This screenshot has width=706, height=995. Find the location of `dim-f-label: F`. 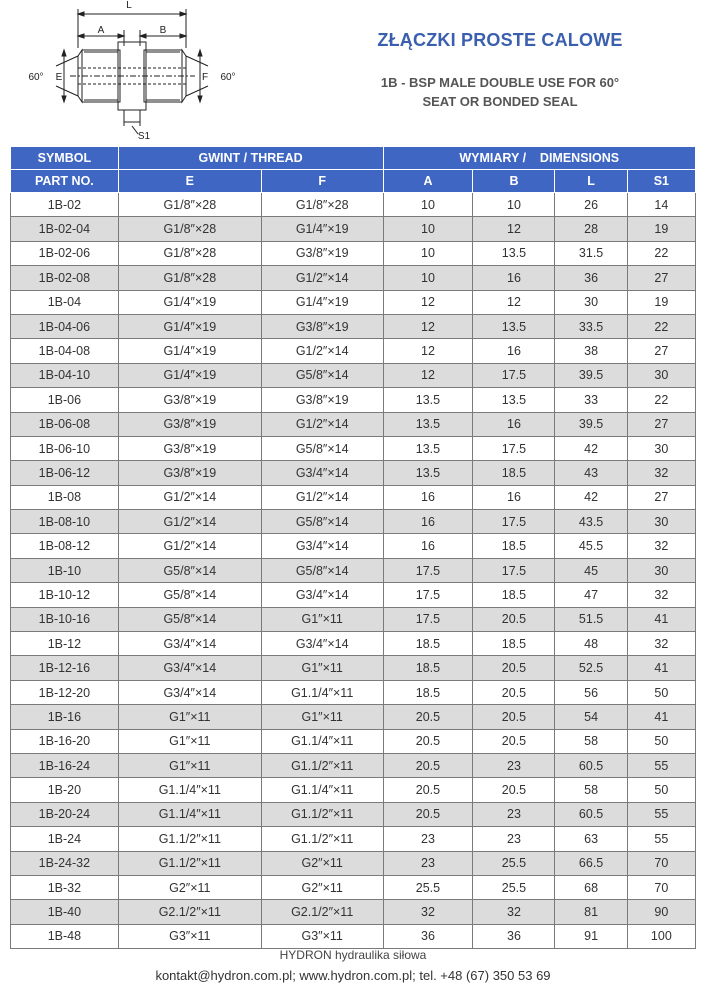

dim-f-label: F is located at coordinates (205, 77).